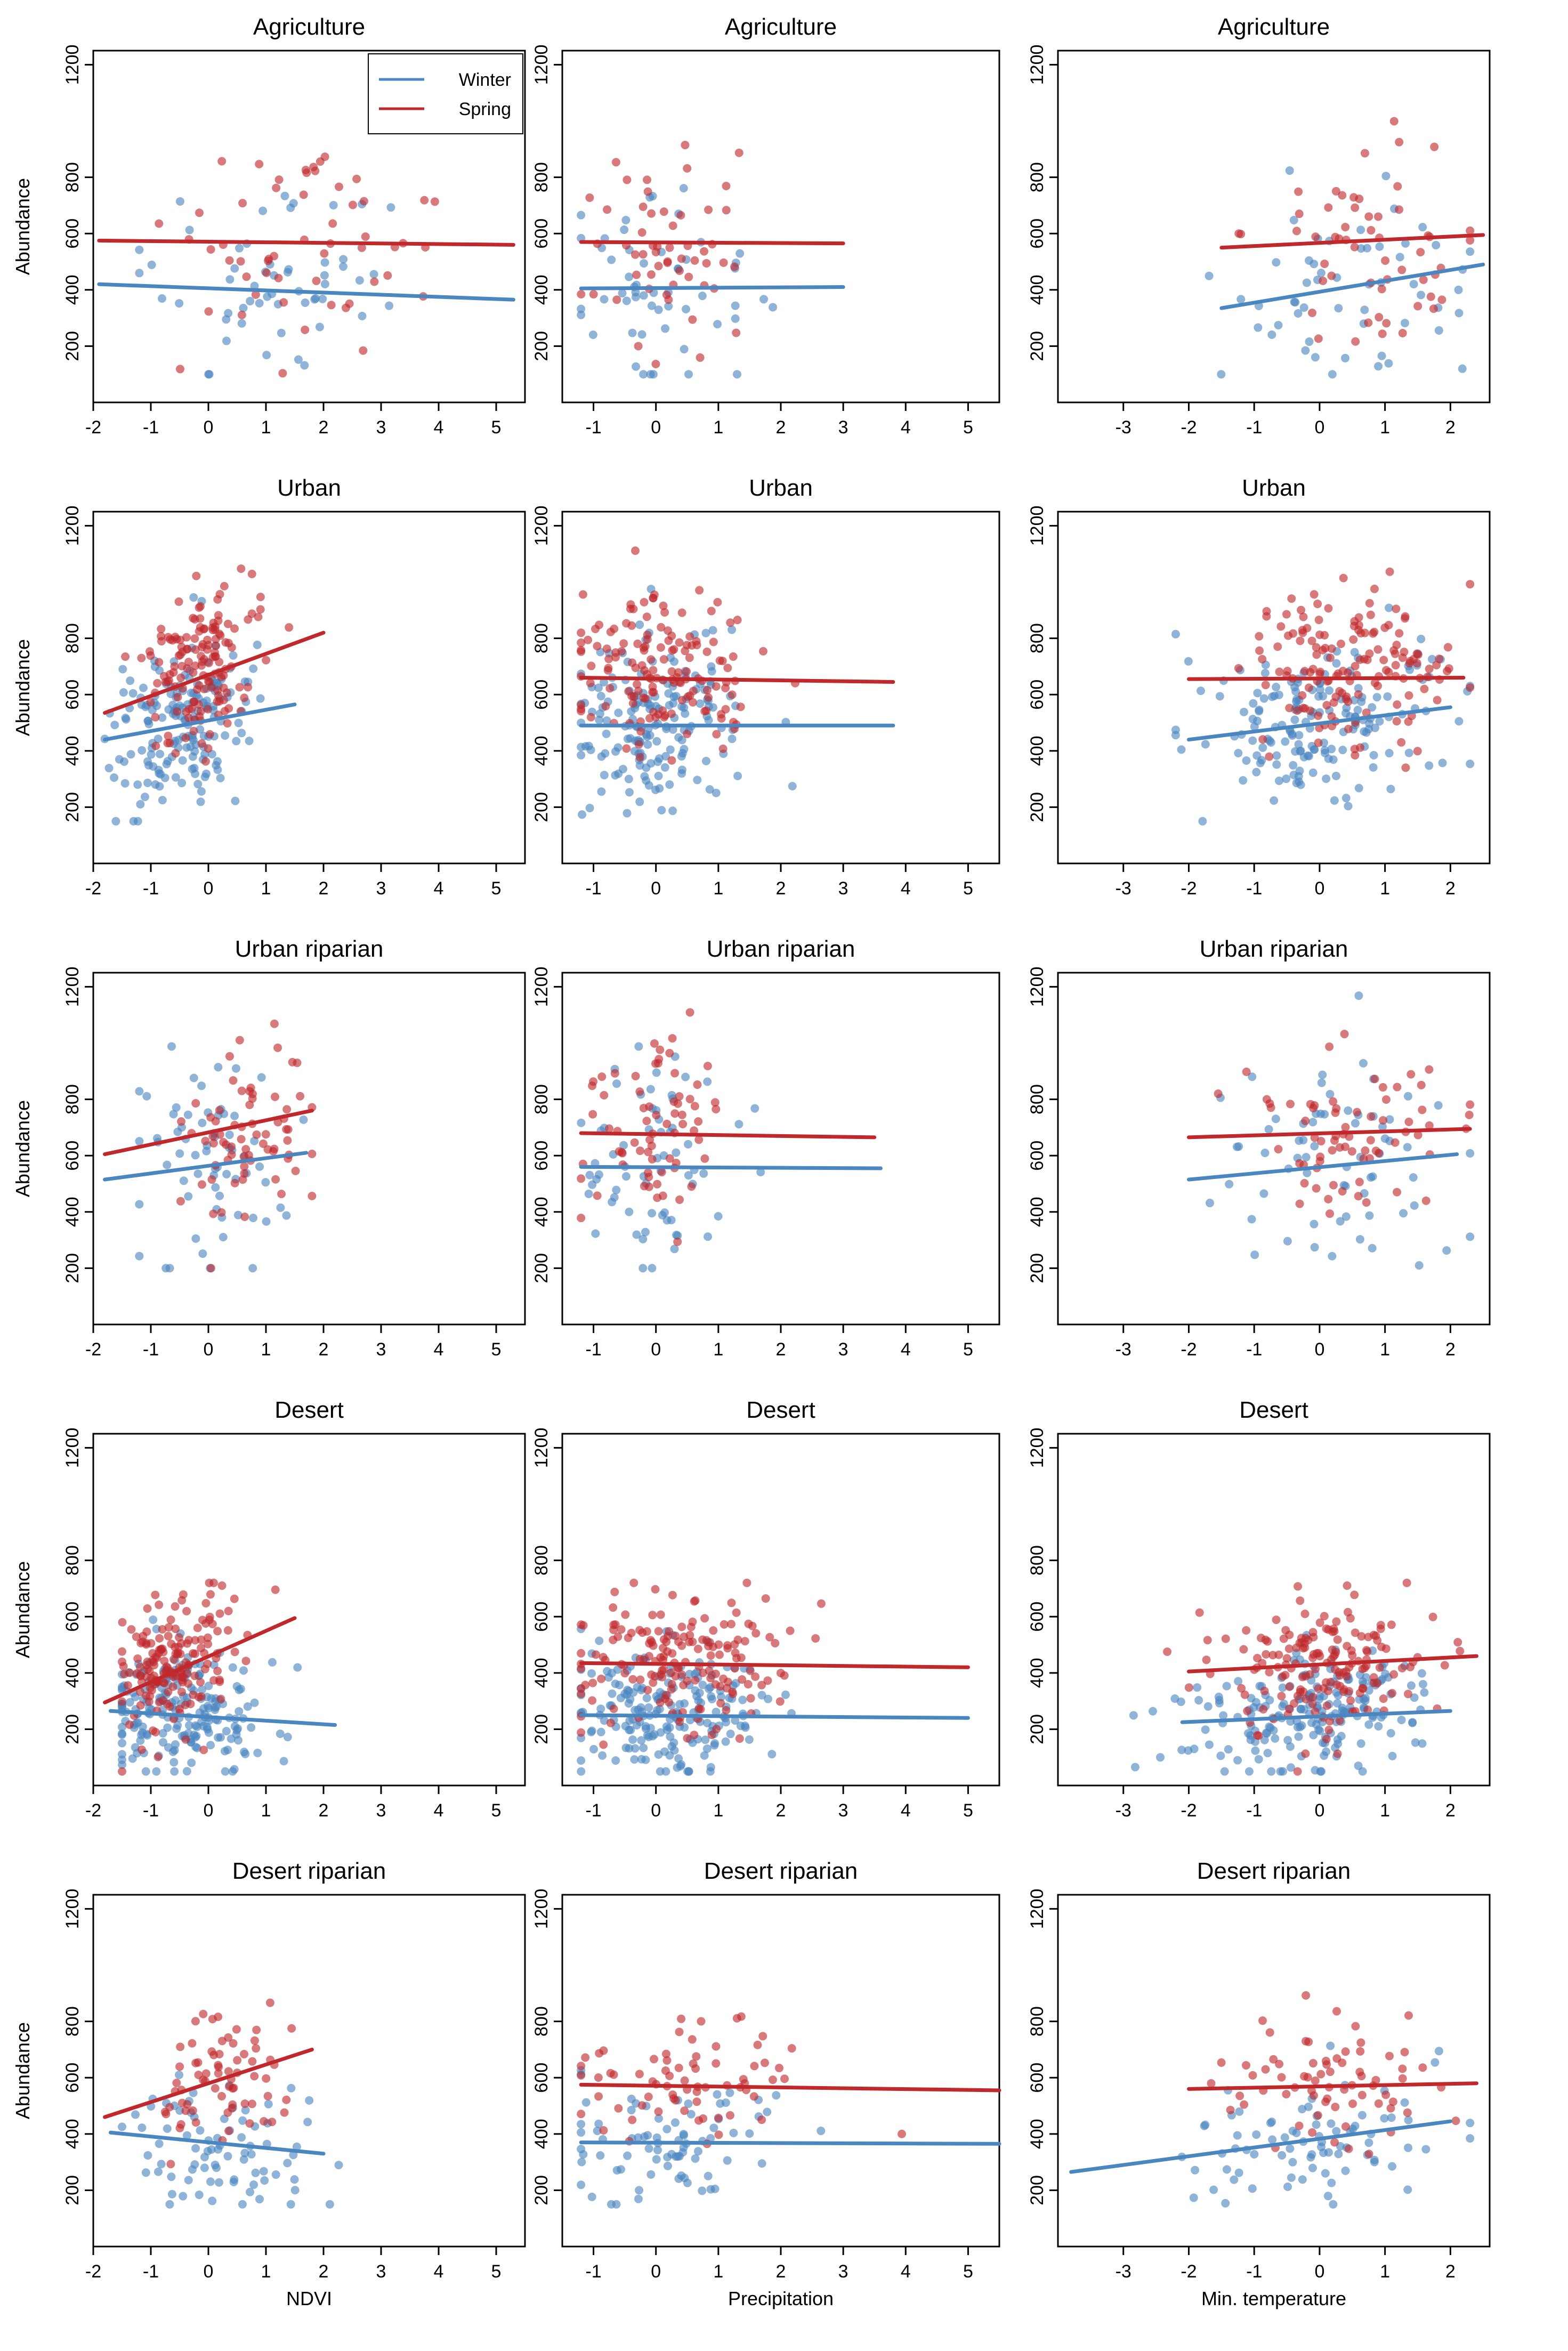 This screenshot has height=2351, width=1568. I want to click on points, so click(671, 1140).